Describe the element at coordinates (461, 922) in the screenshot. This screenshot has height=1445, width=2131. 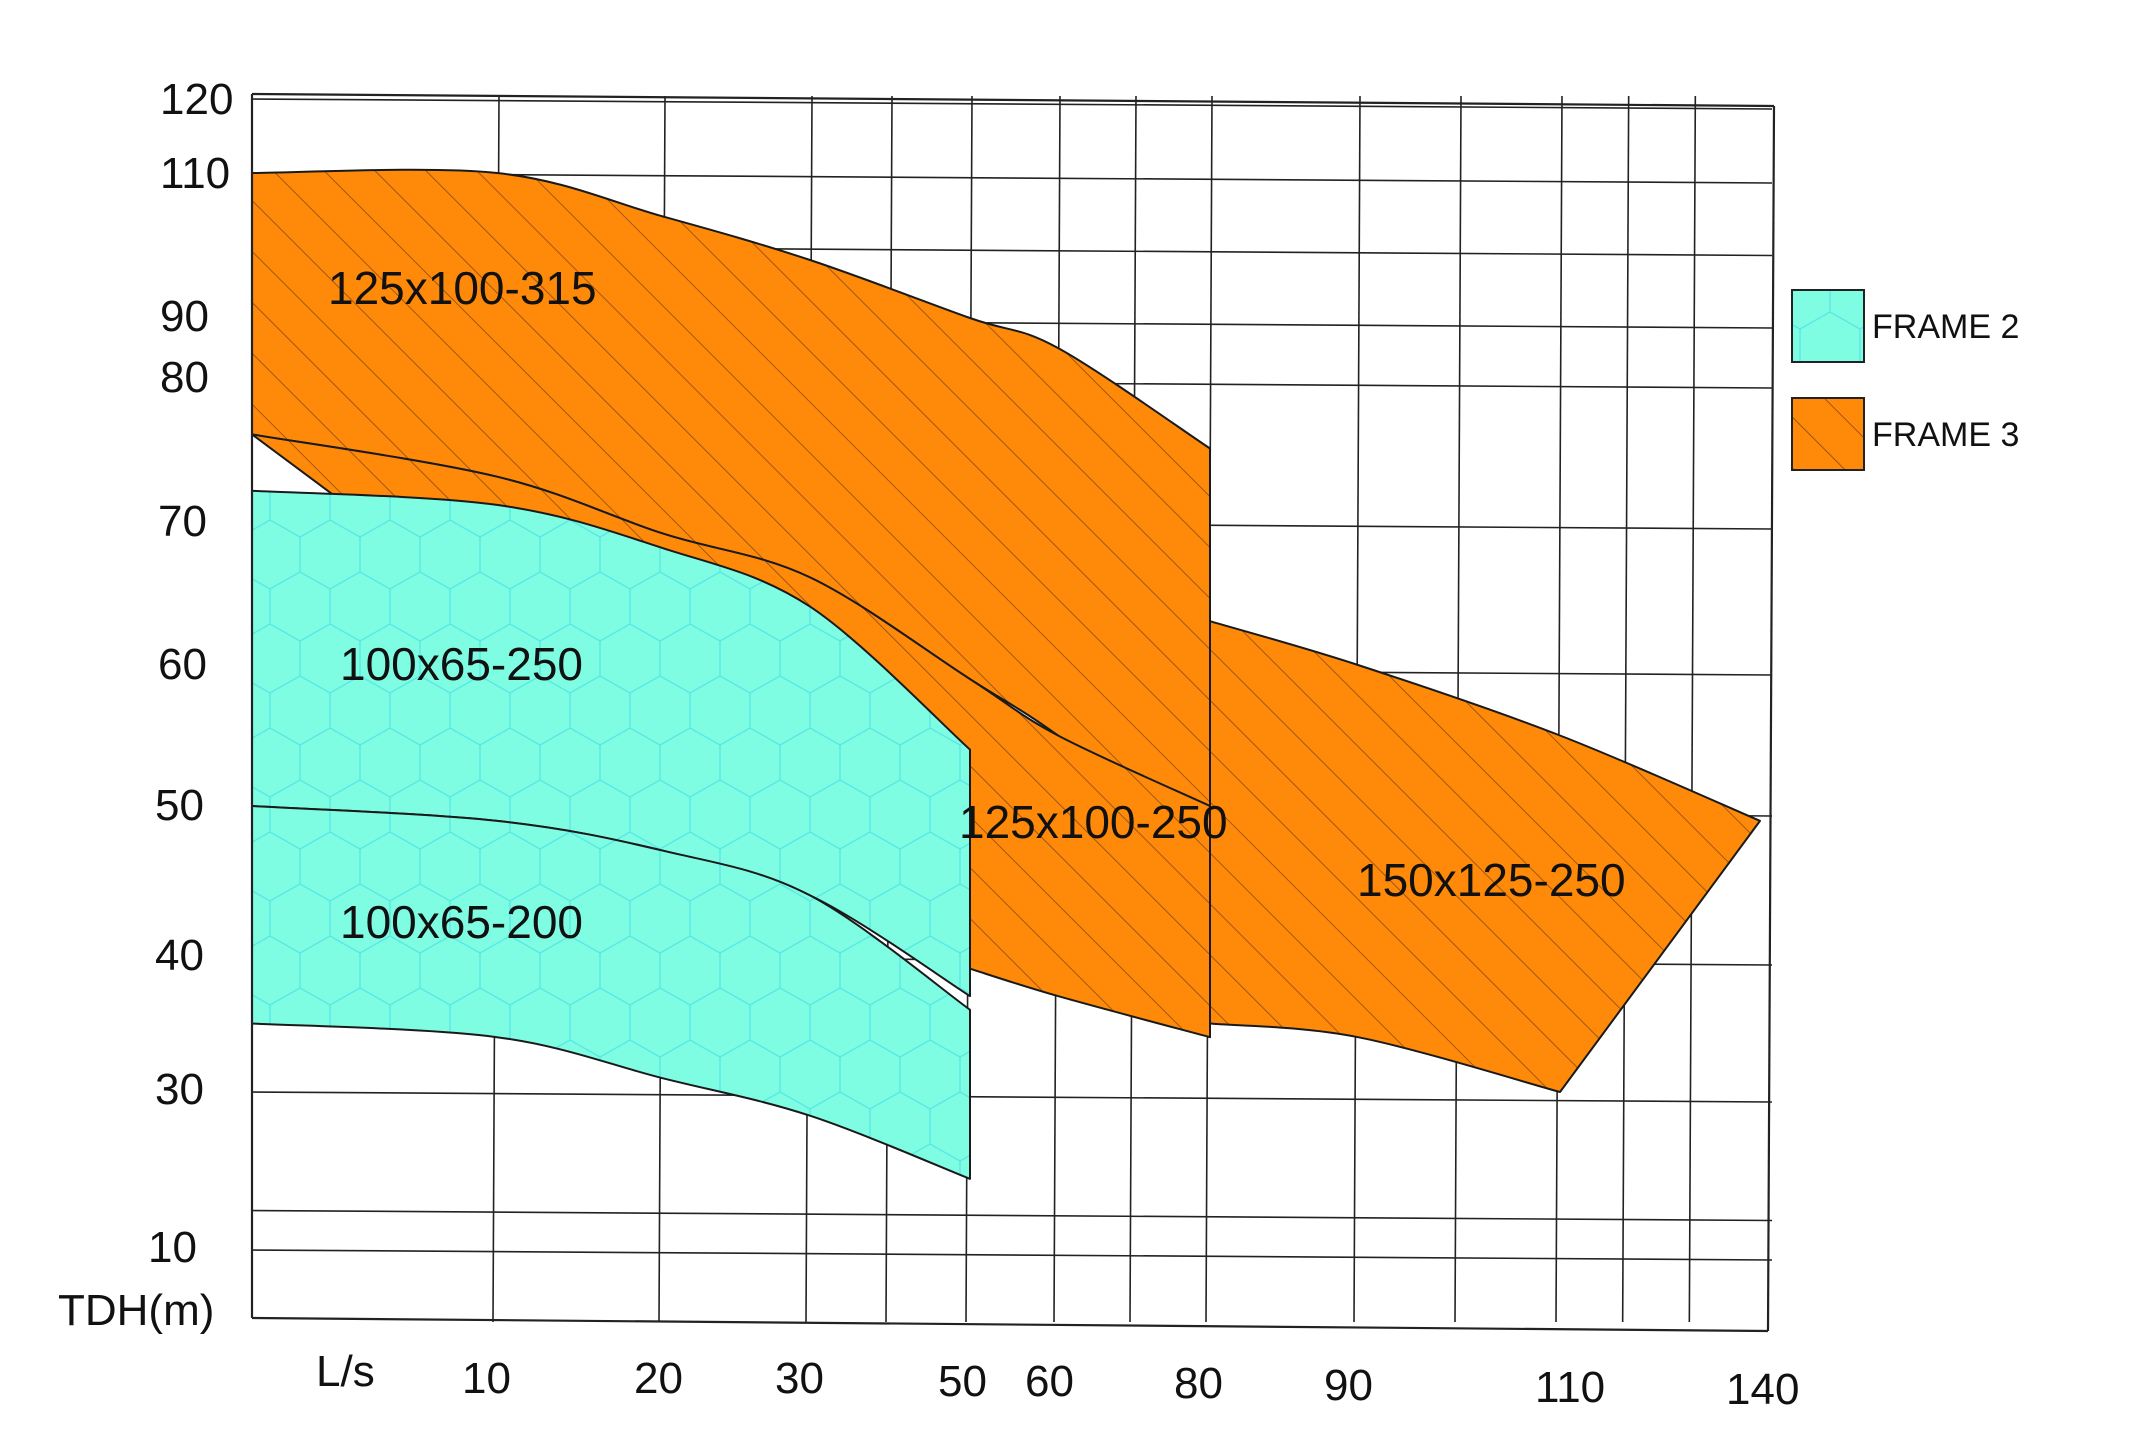
I see `region-label-100x65-200: 100x65-200` at that location.